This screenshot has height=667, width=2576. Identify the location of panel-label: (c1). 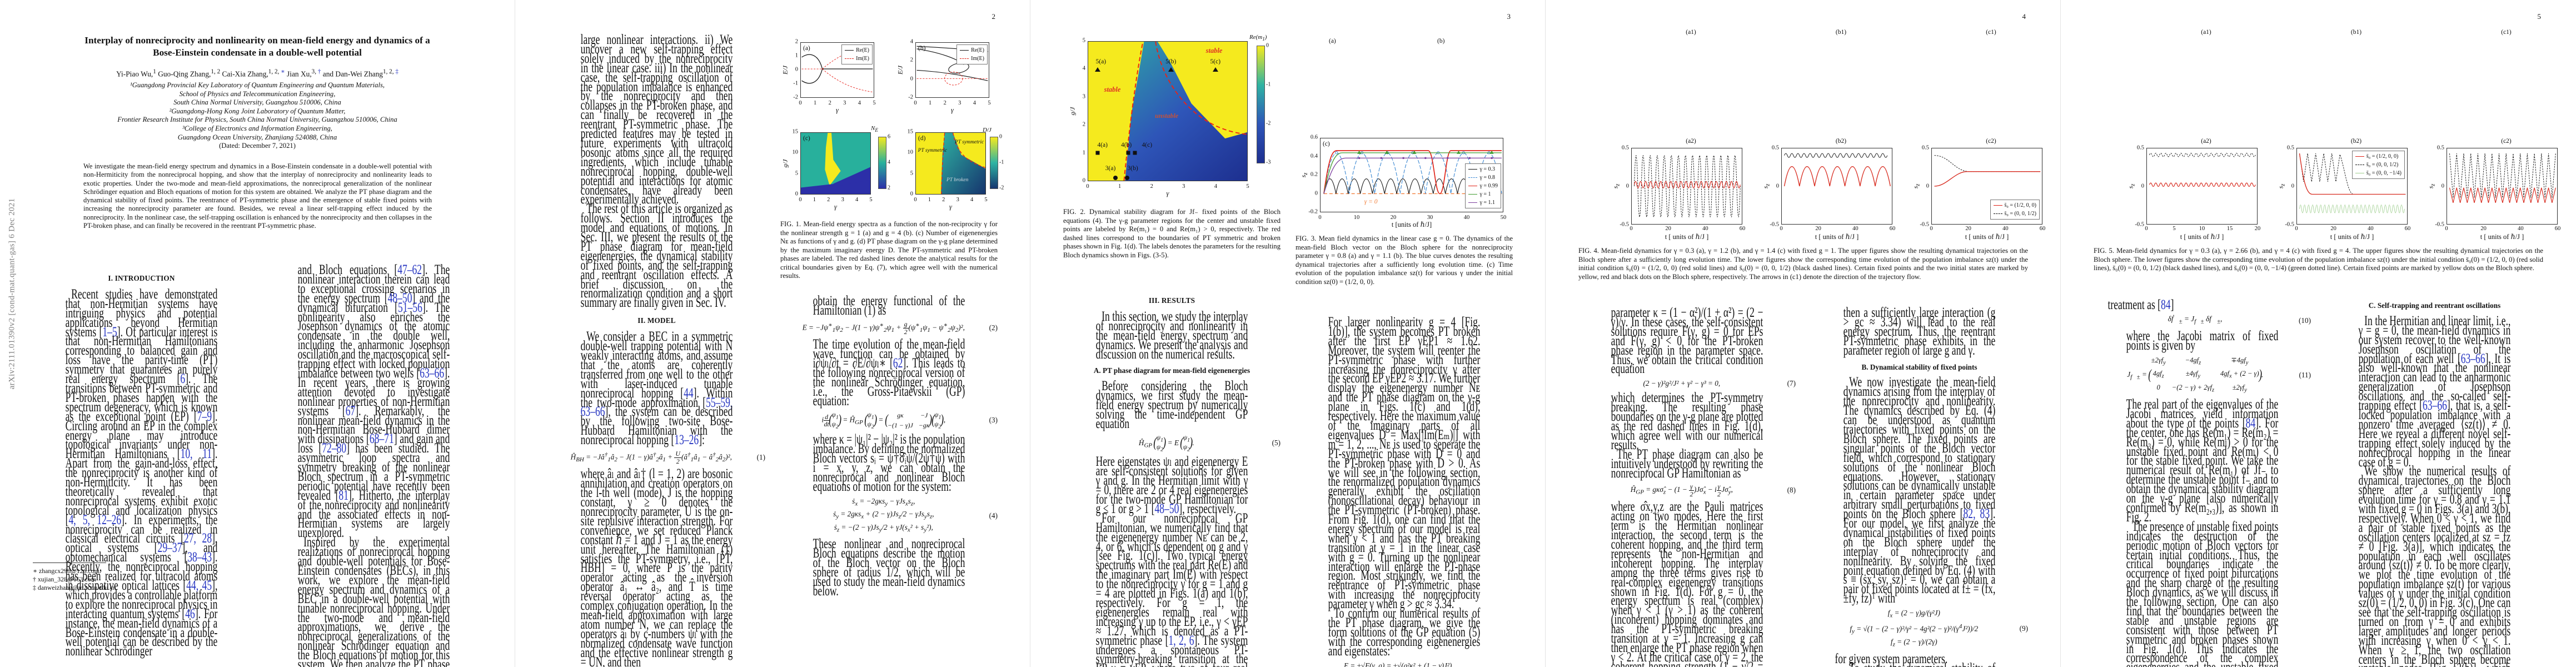
(2506, 32).